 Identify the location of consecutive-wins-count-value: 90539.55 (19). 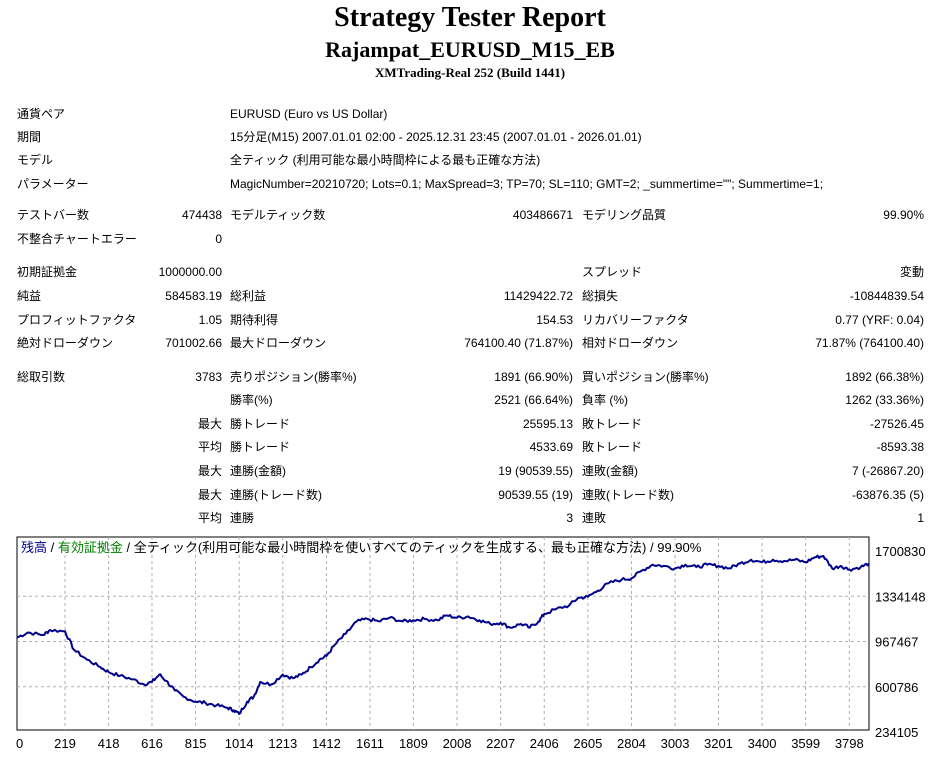
(535, 495).